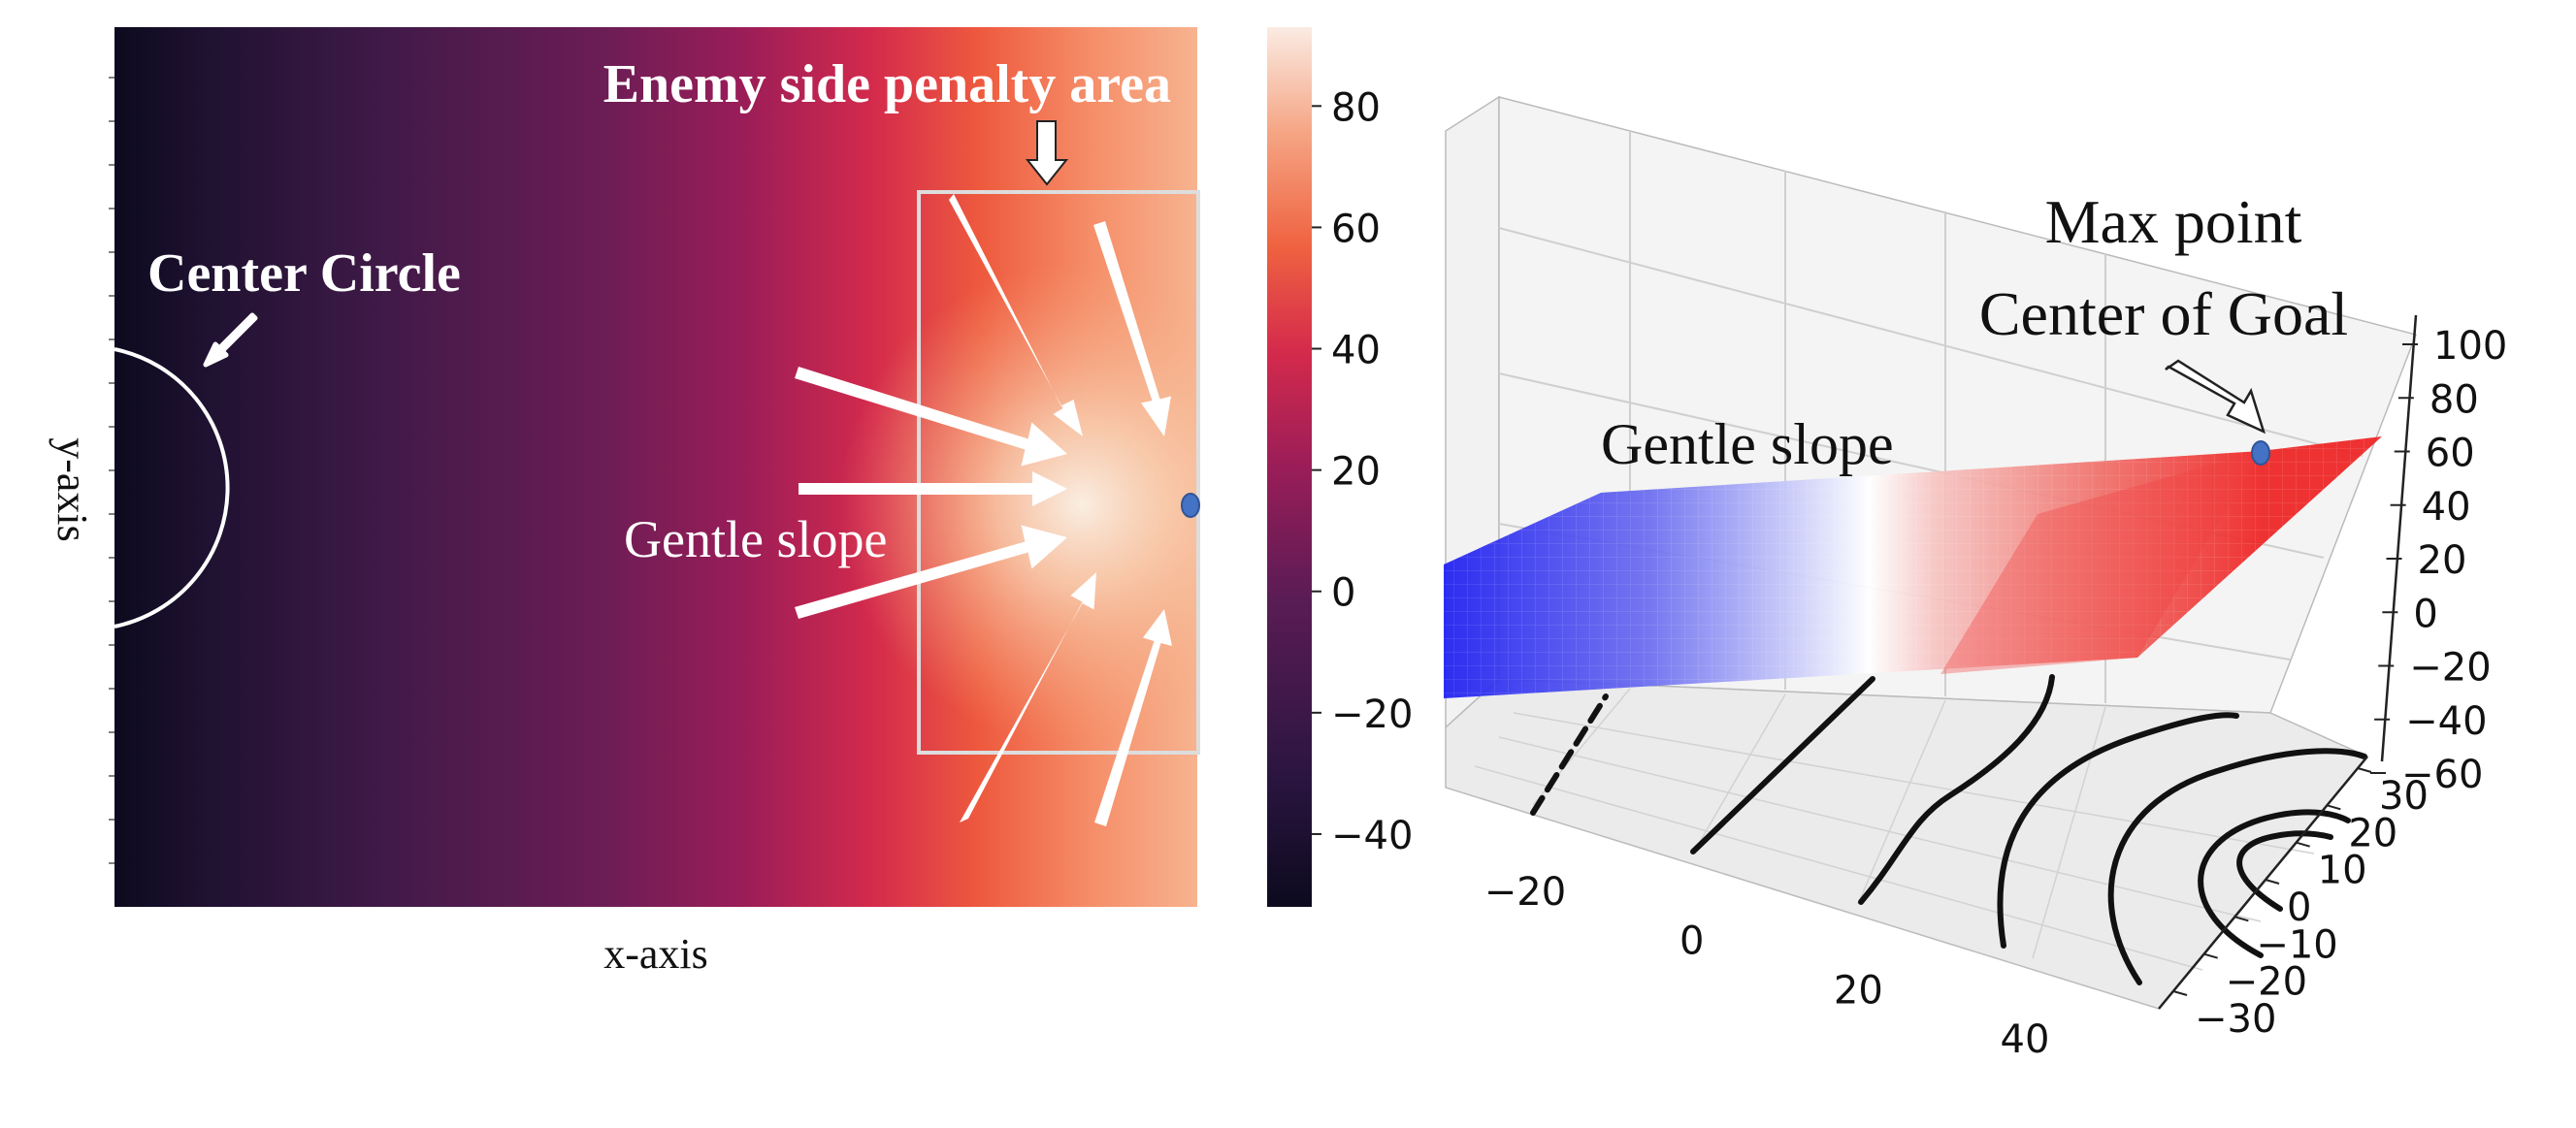 The image size is (2576, 1128). What do you see at coordinates (1748, 444) in the screenshot?
I see `slope-label-right: Gentle slope` at bounding box center [1748, 444].